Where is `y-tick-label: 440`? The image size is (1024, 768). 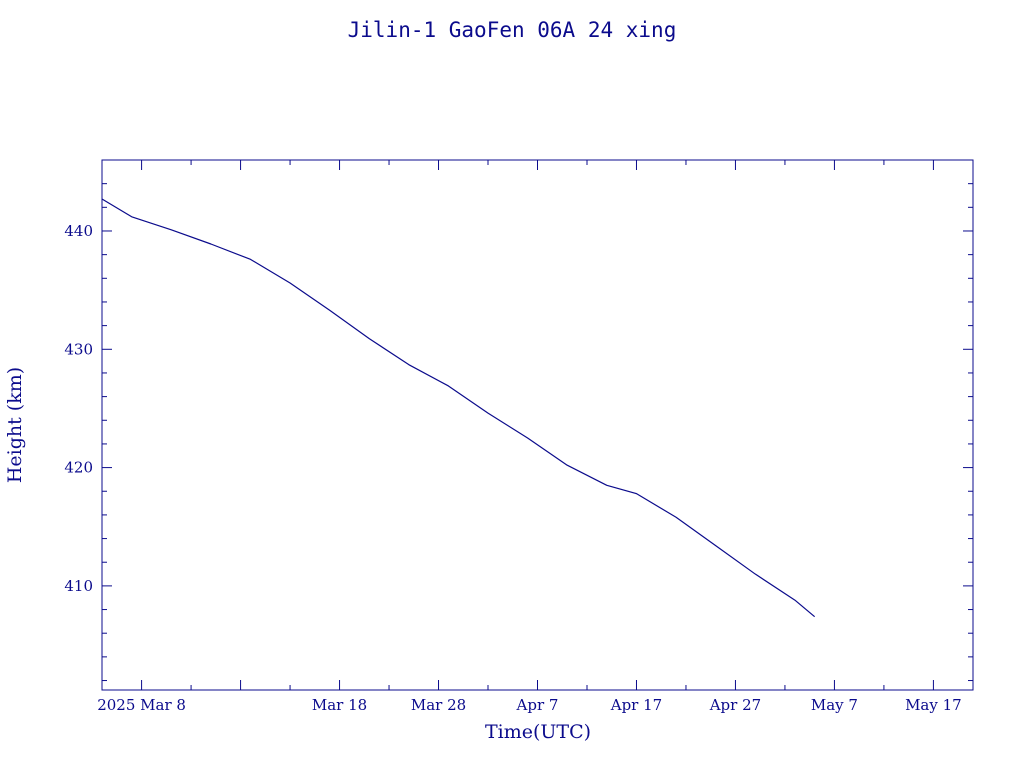 y-tick-label: 440 is located at coordinates (78, 231).